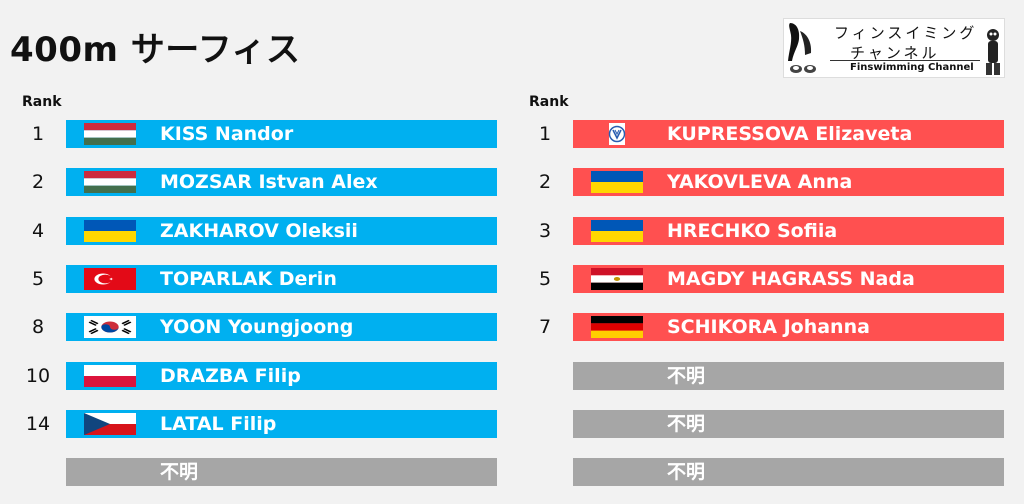 The height and width of the screenshot is (504, 1024). I want to click on neutral-emblem-flag-icon, so click(617, 134).